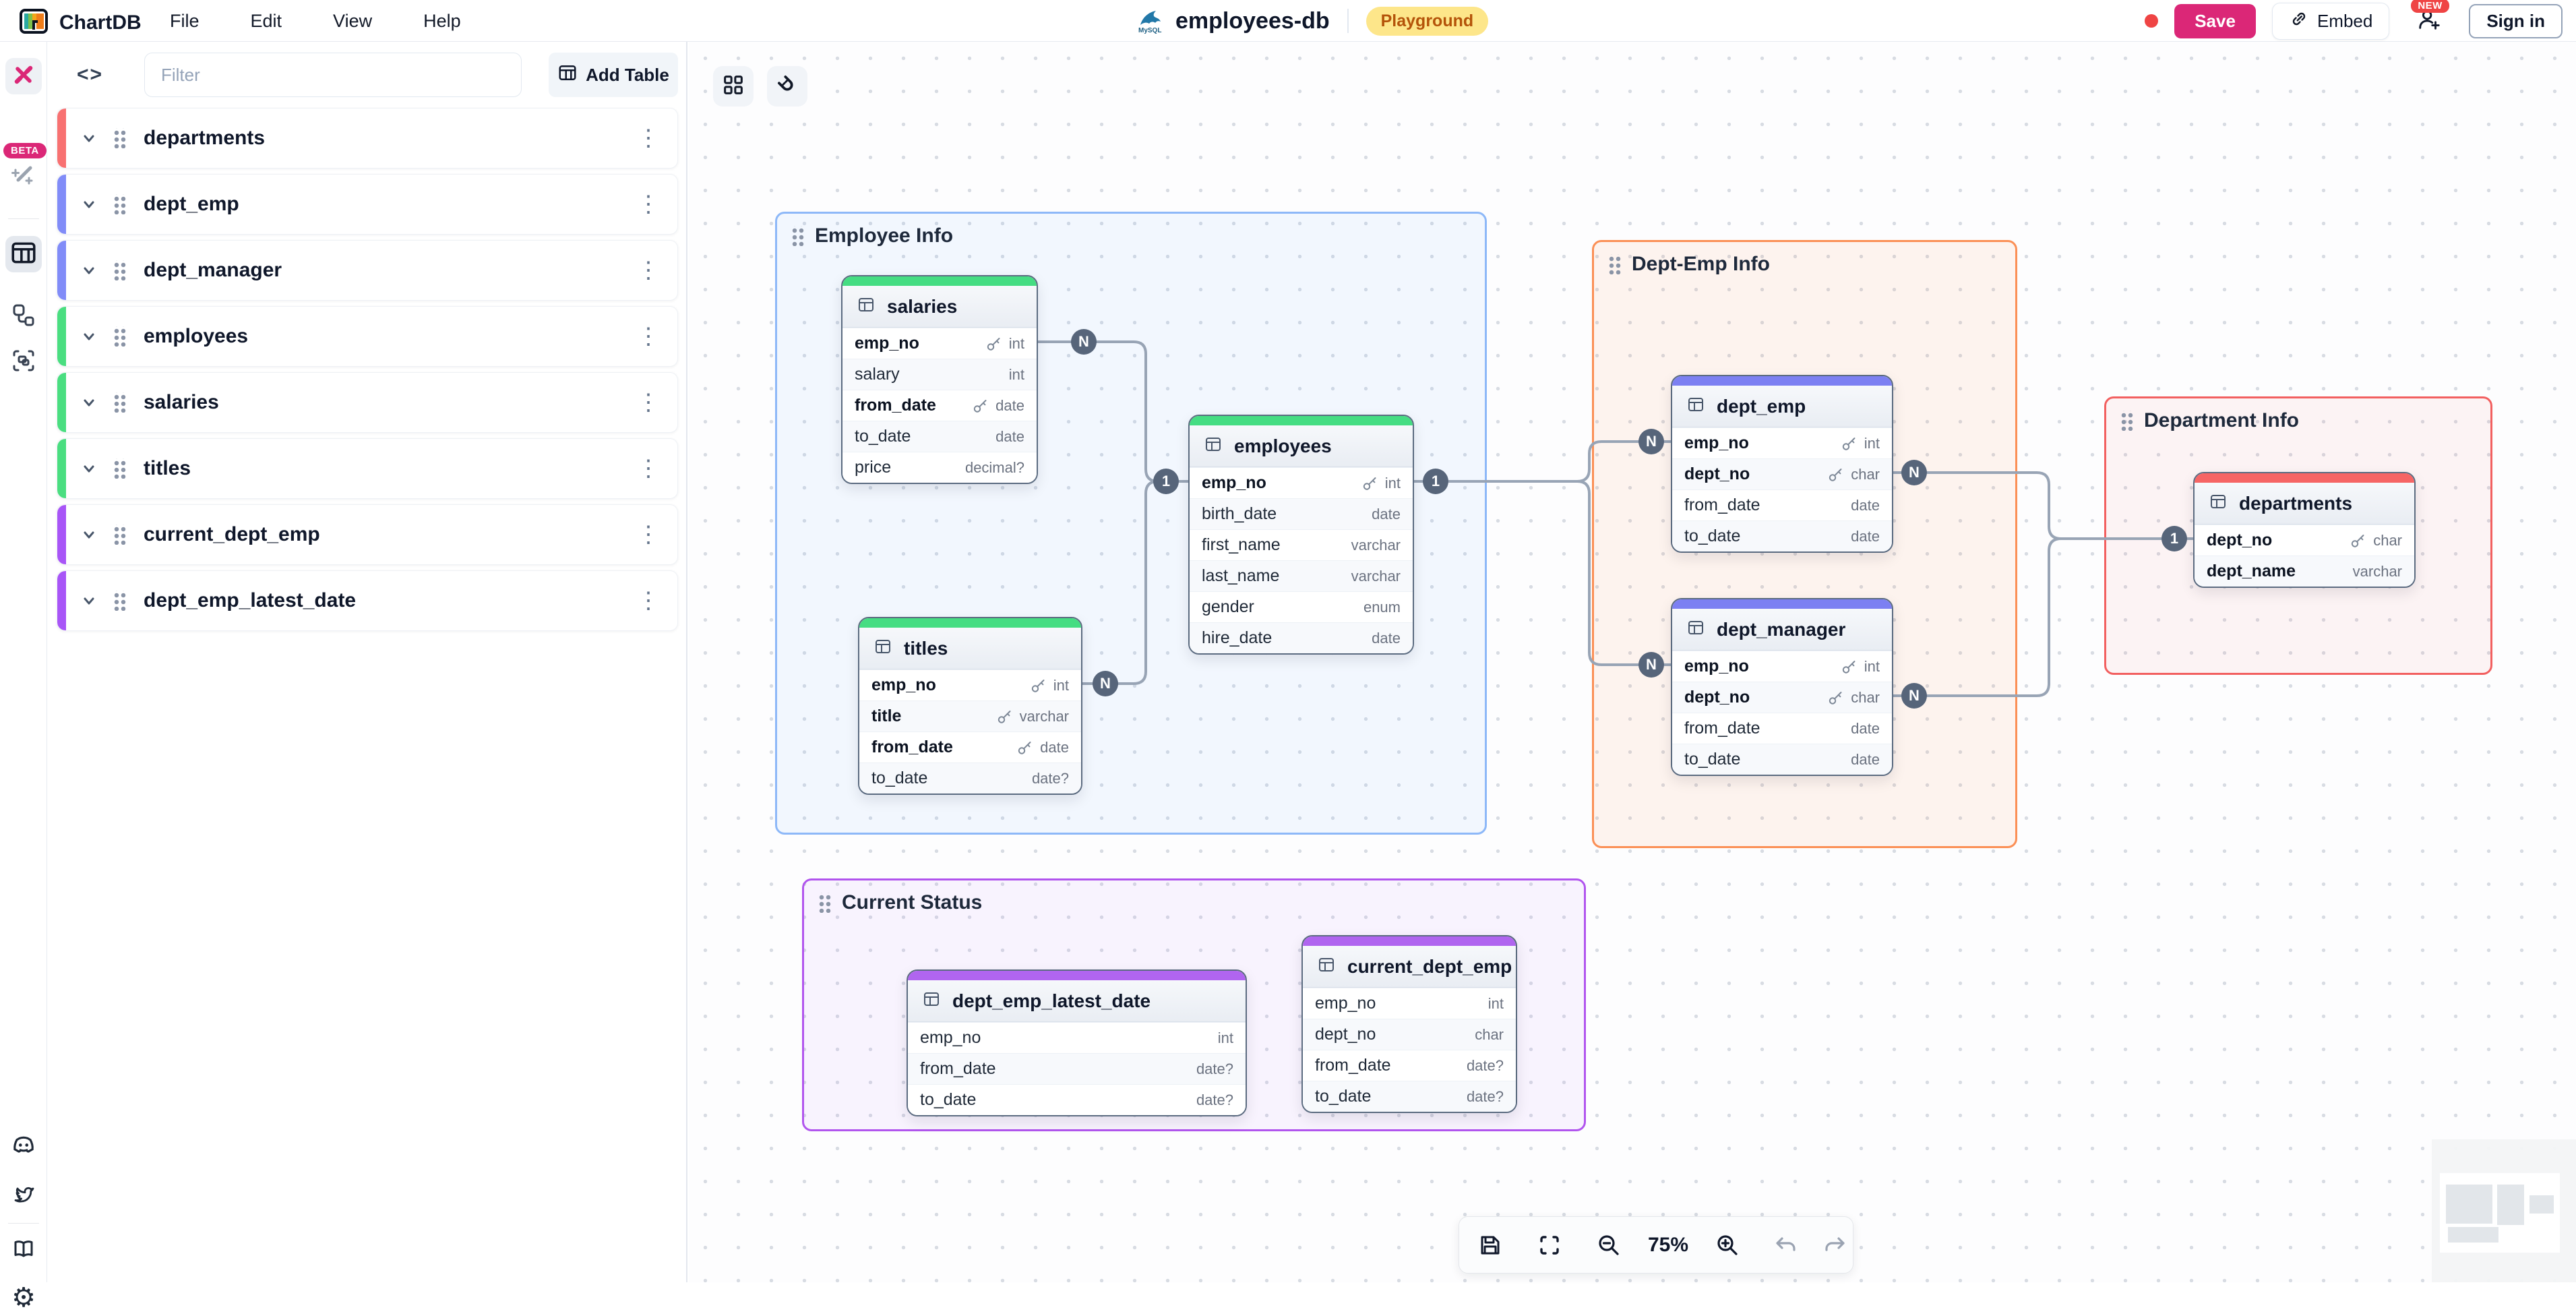 This screenshot has width=2576, height=1316. Describe the element at coordinates (2304, 504) in the screenshot. I see `table-header: departments` at that location.